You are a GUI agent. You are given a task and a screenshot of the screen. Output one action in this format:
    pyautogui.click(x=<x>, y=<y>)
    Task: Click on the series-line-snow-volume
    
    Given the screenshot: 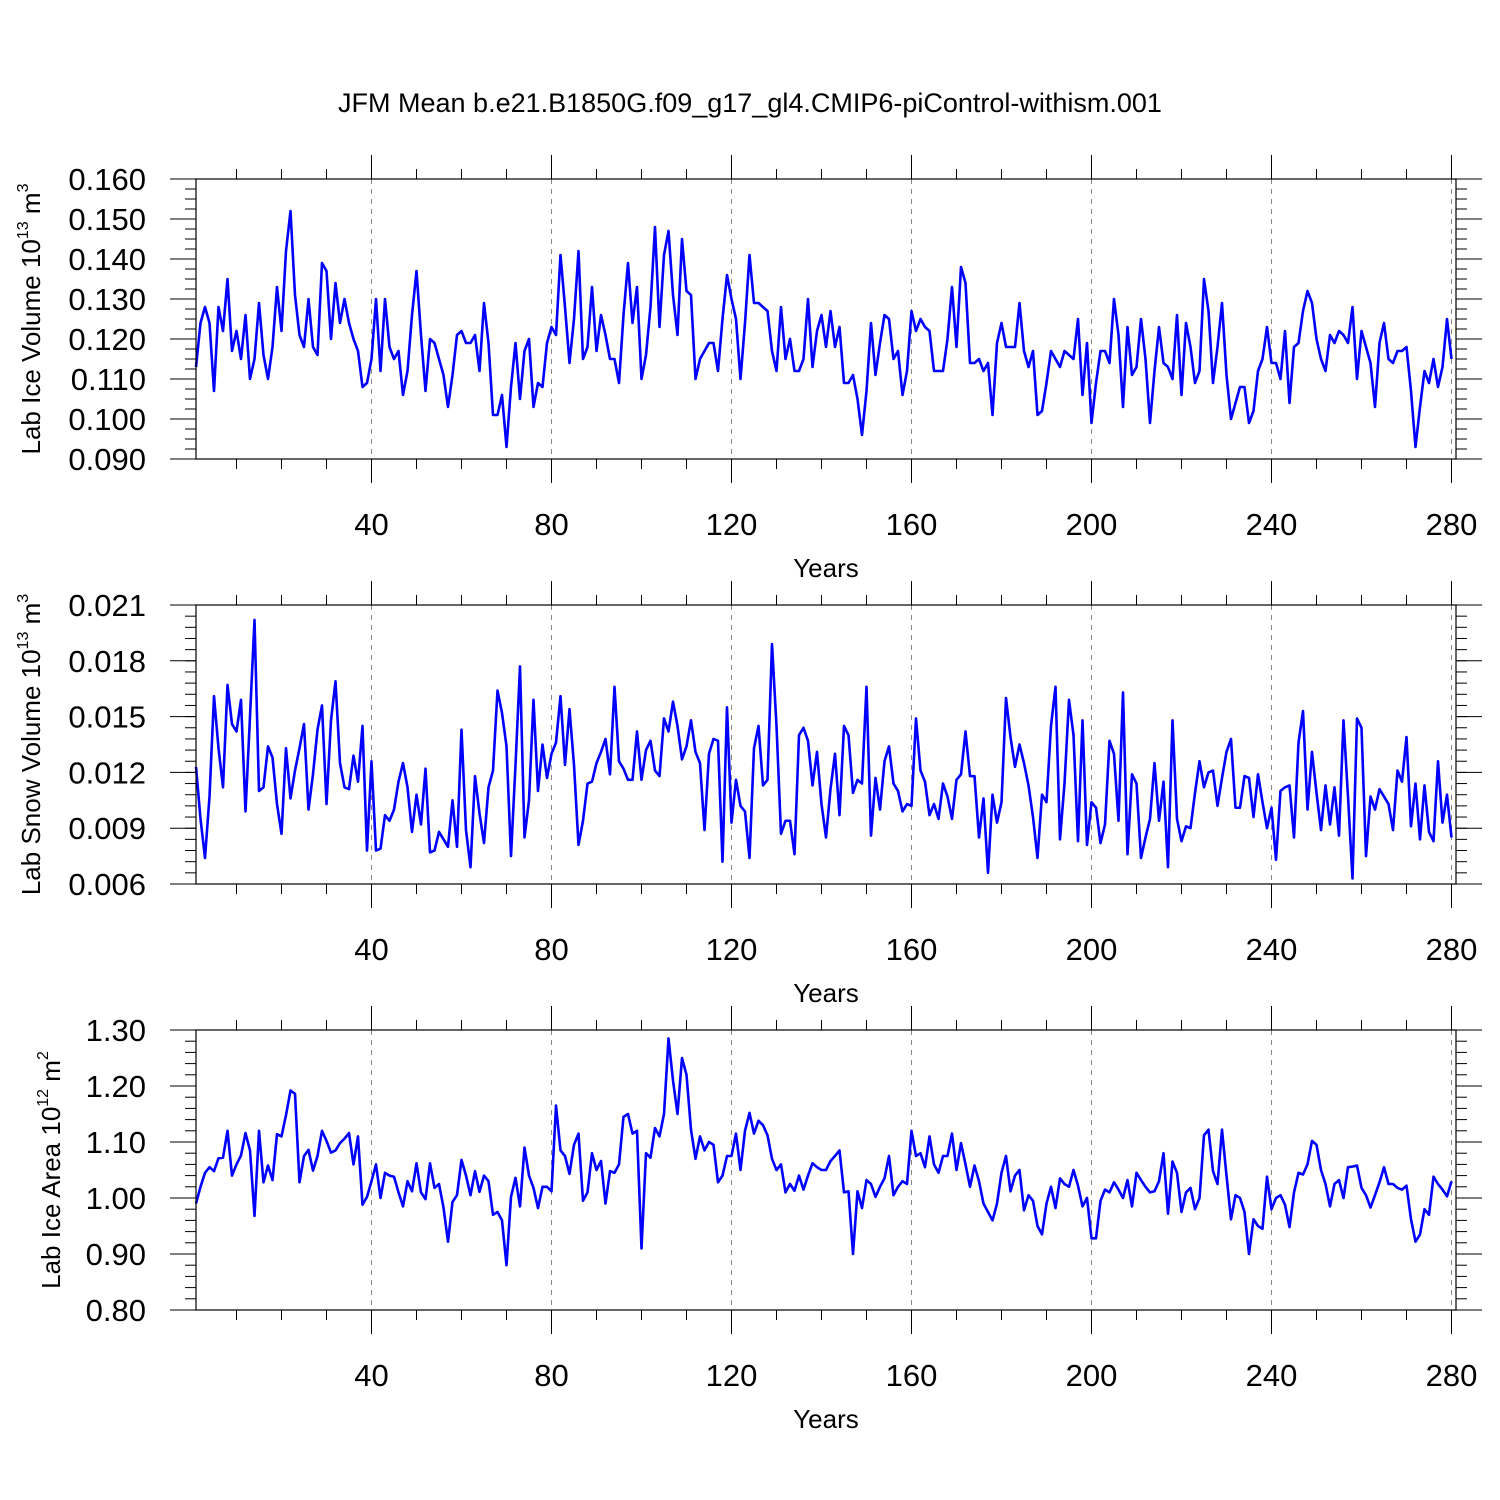 What is the action you would take?
    pyautogui.click(x=823, y=749)
    